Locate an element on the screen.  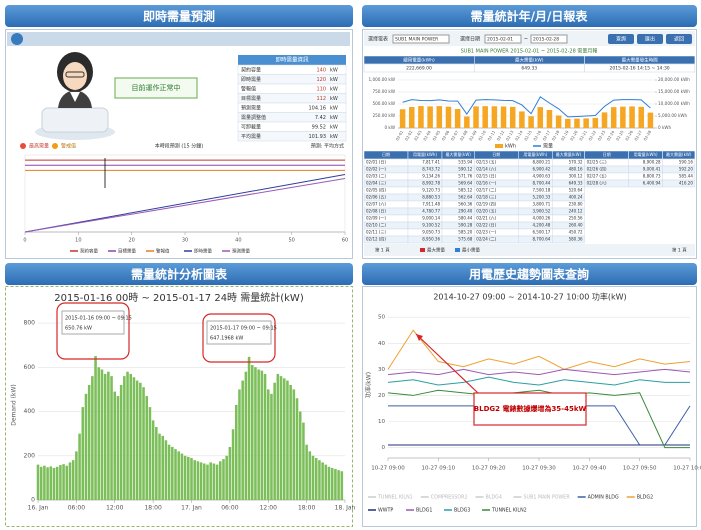
button-label: 查詢 is located at coordinates (621, 39).